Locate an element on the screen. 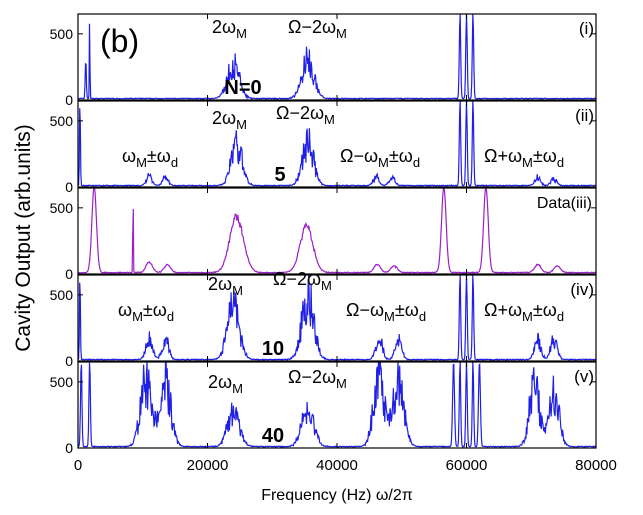 This screenshot has width=643, height=515. annotation-omega-2wm-iv: Ω−2ωM is located at coordinates (302, 281).